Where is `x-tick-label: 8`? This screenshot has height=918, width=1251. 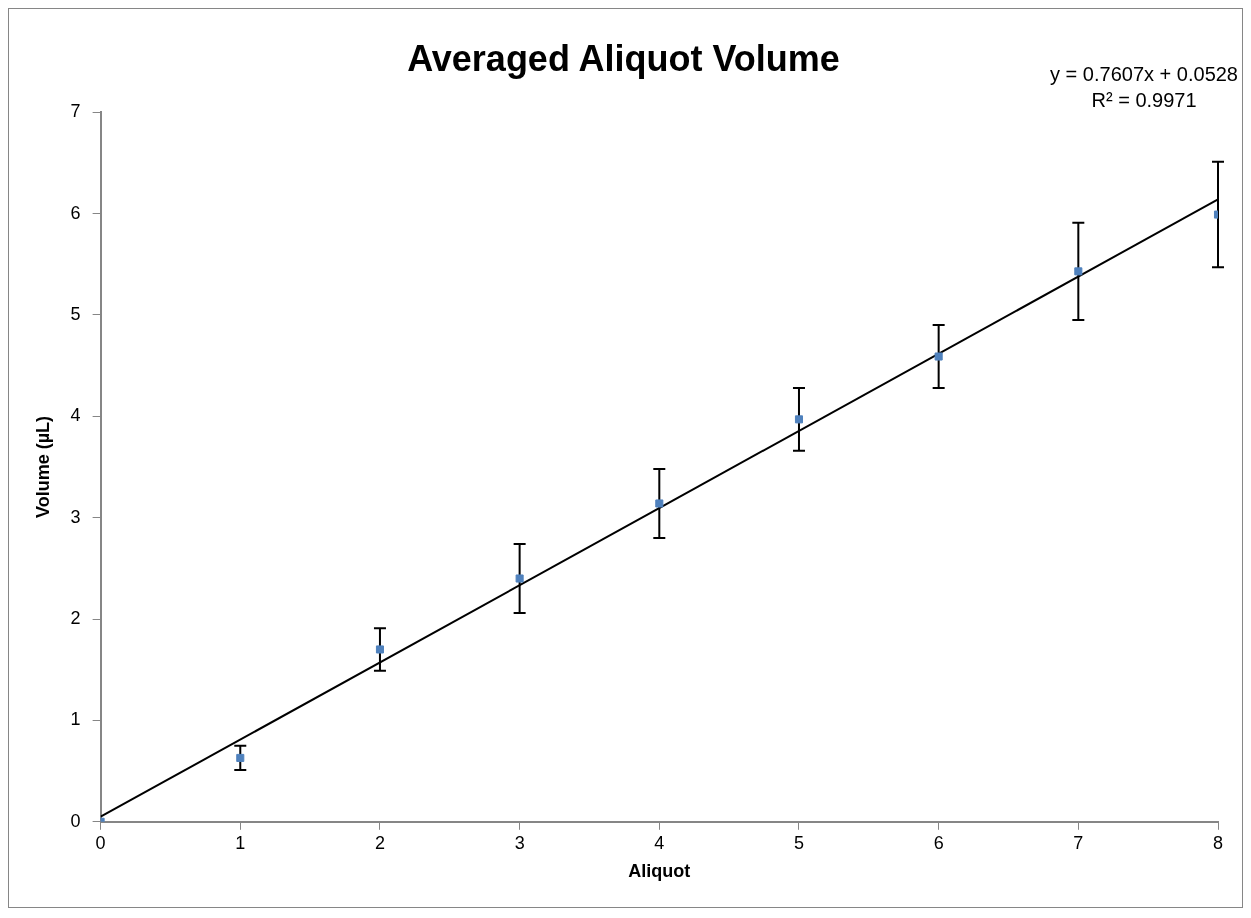 x-tick-label: 8 is located at coordinates (1218, 842).